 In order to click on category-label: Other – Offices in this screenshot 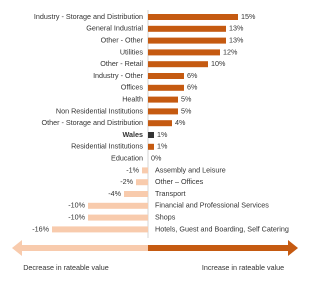, I will do `click(179, 181)`.